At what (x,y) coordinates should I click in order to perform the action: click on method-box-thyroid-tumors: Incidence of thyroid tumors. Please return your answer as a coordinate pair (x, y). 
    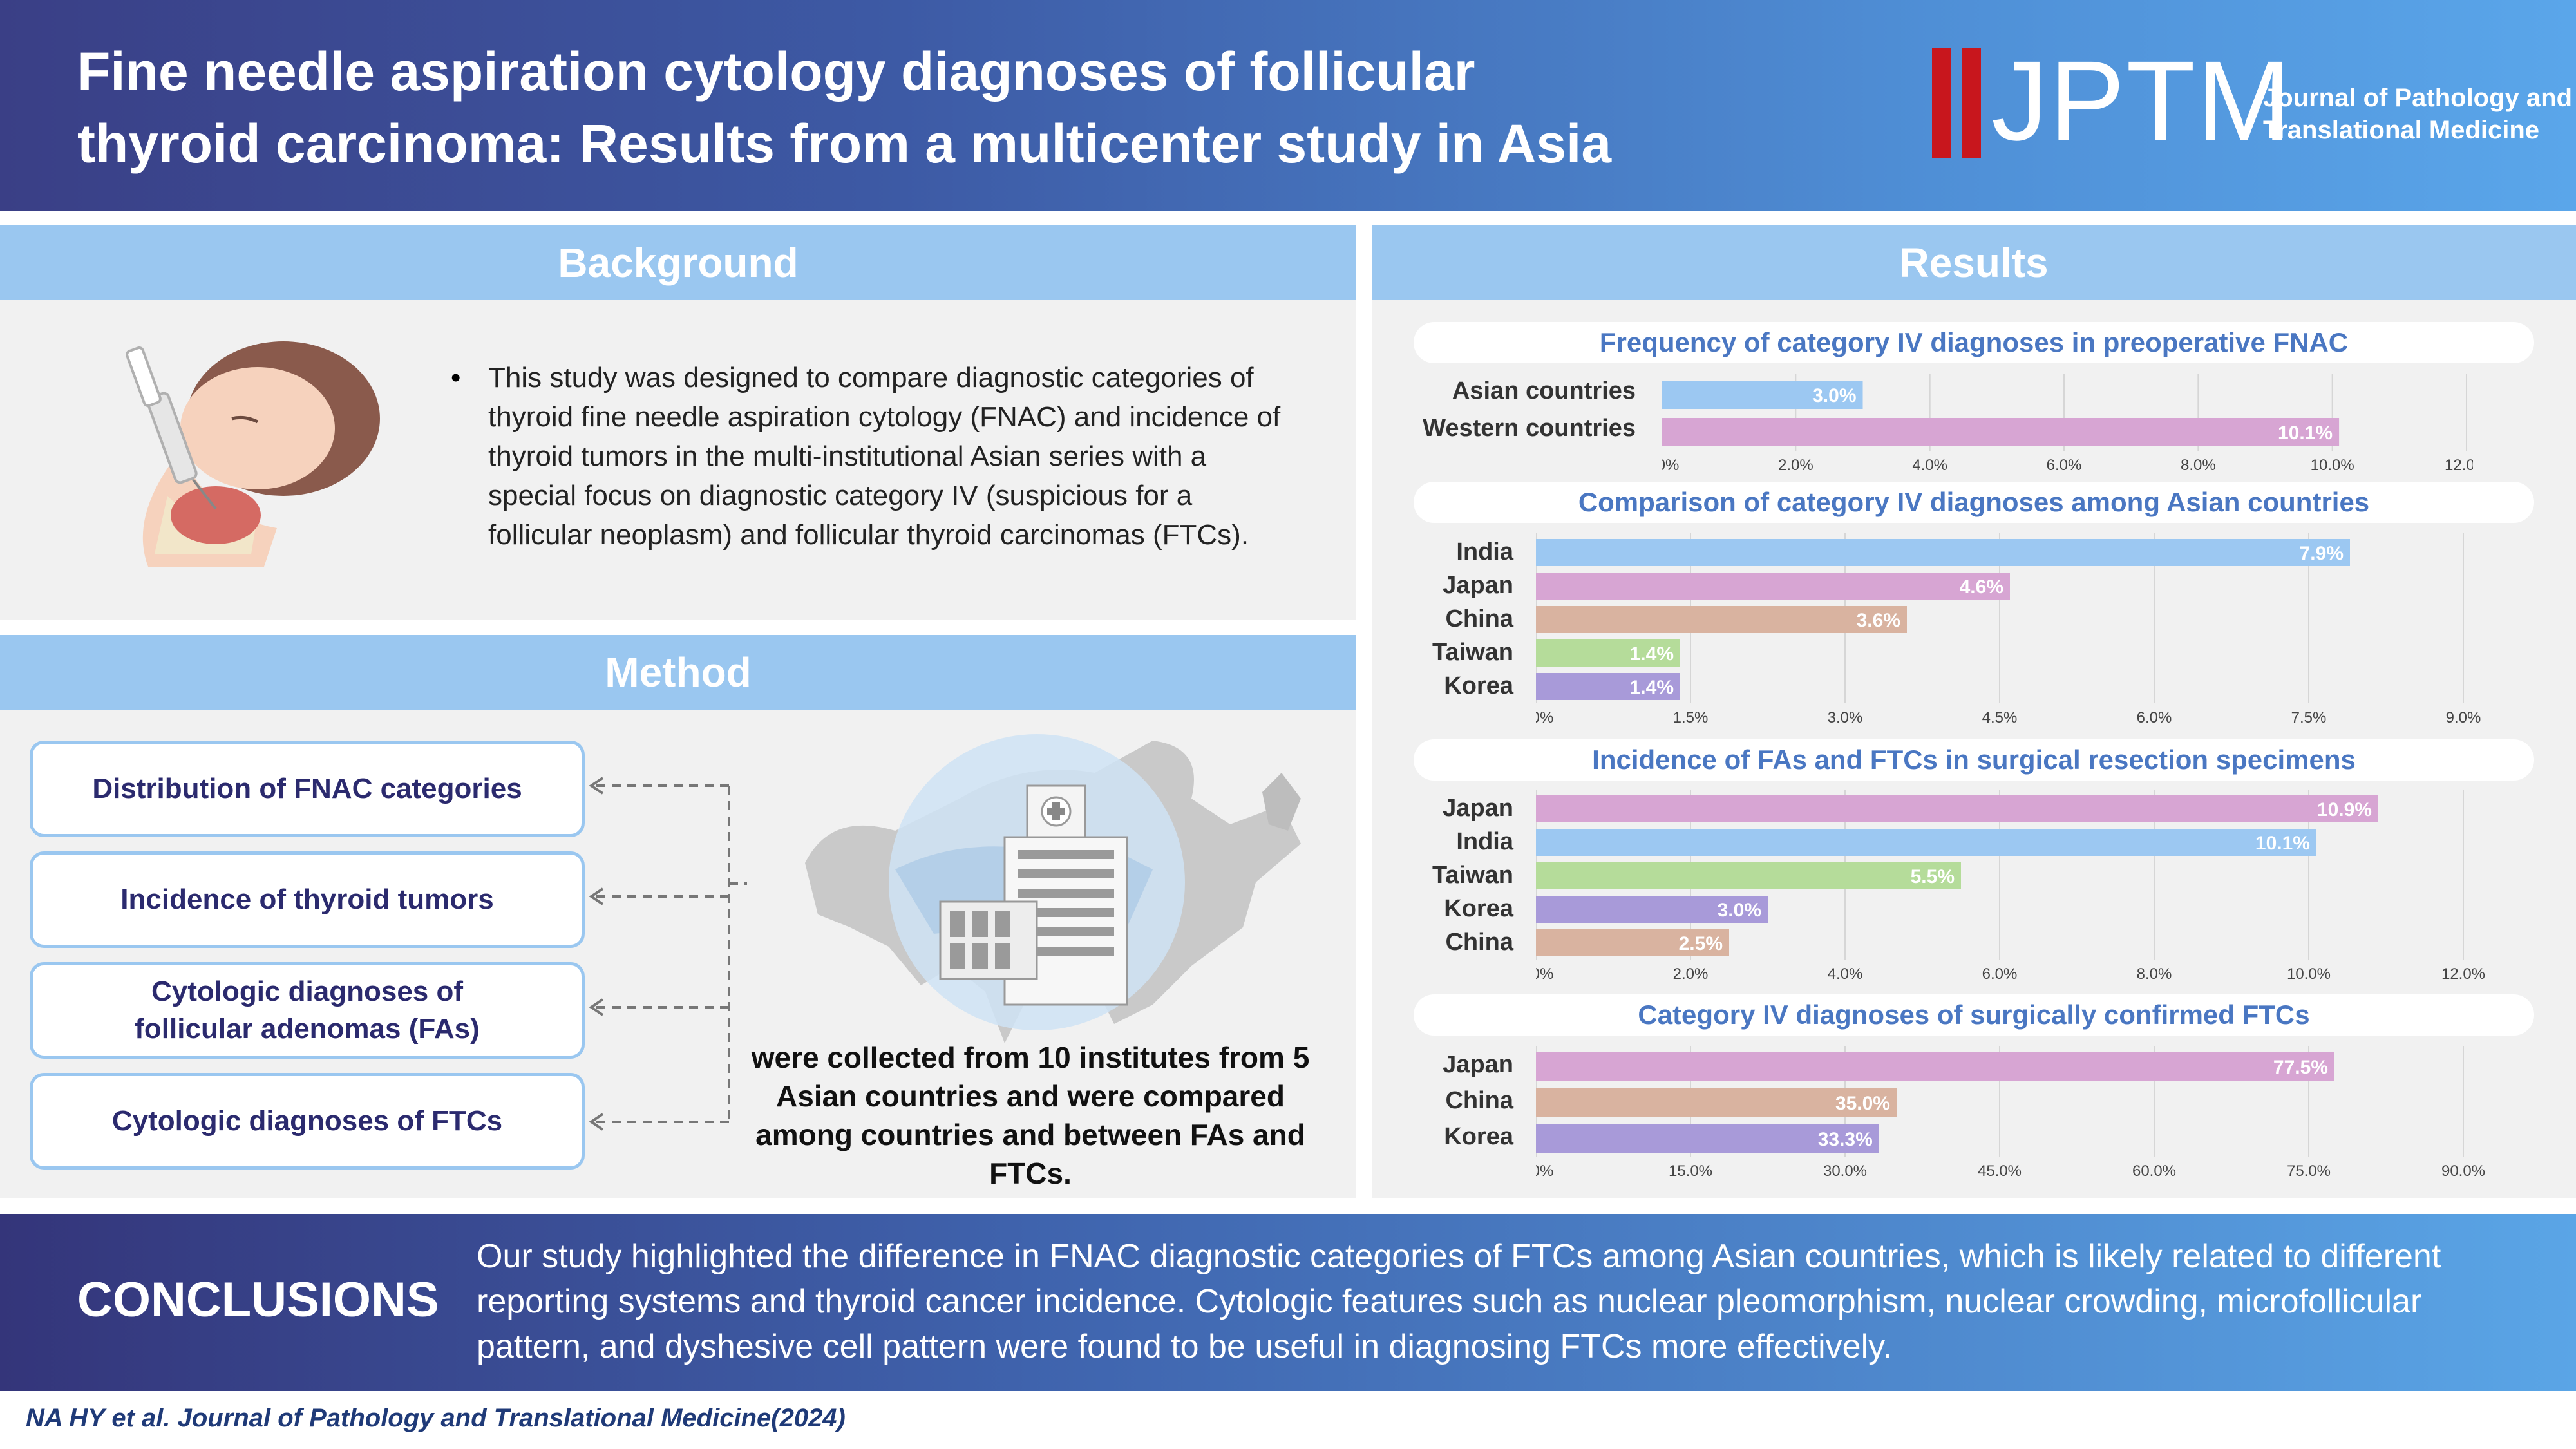
    Looking at the image, I should click on (307, 900).